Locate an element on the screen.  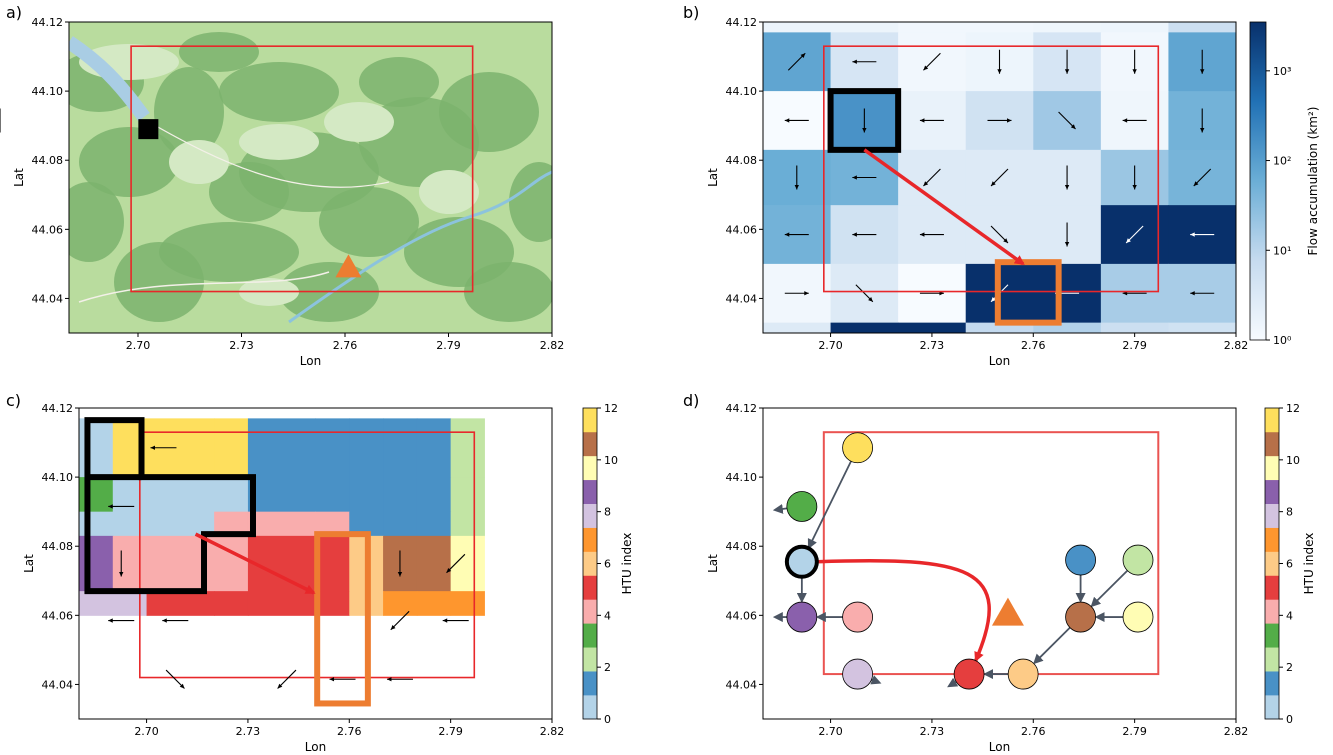
panel-label-a: a) is located at coordinates (14, 12).